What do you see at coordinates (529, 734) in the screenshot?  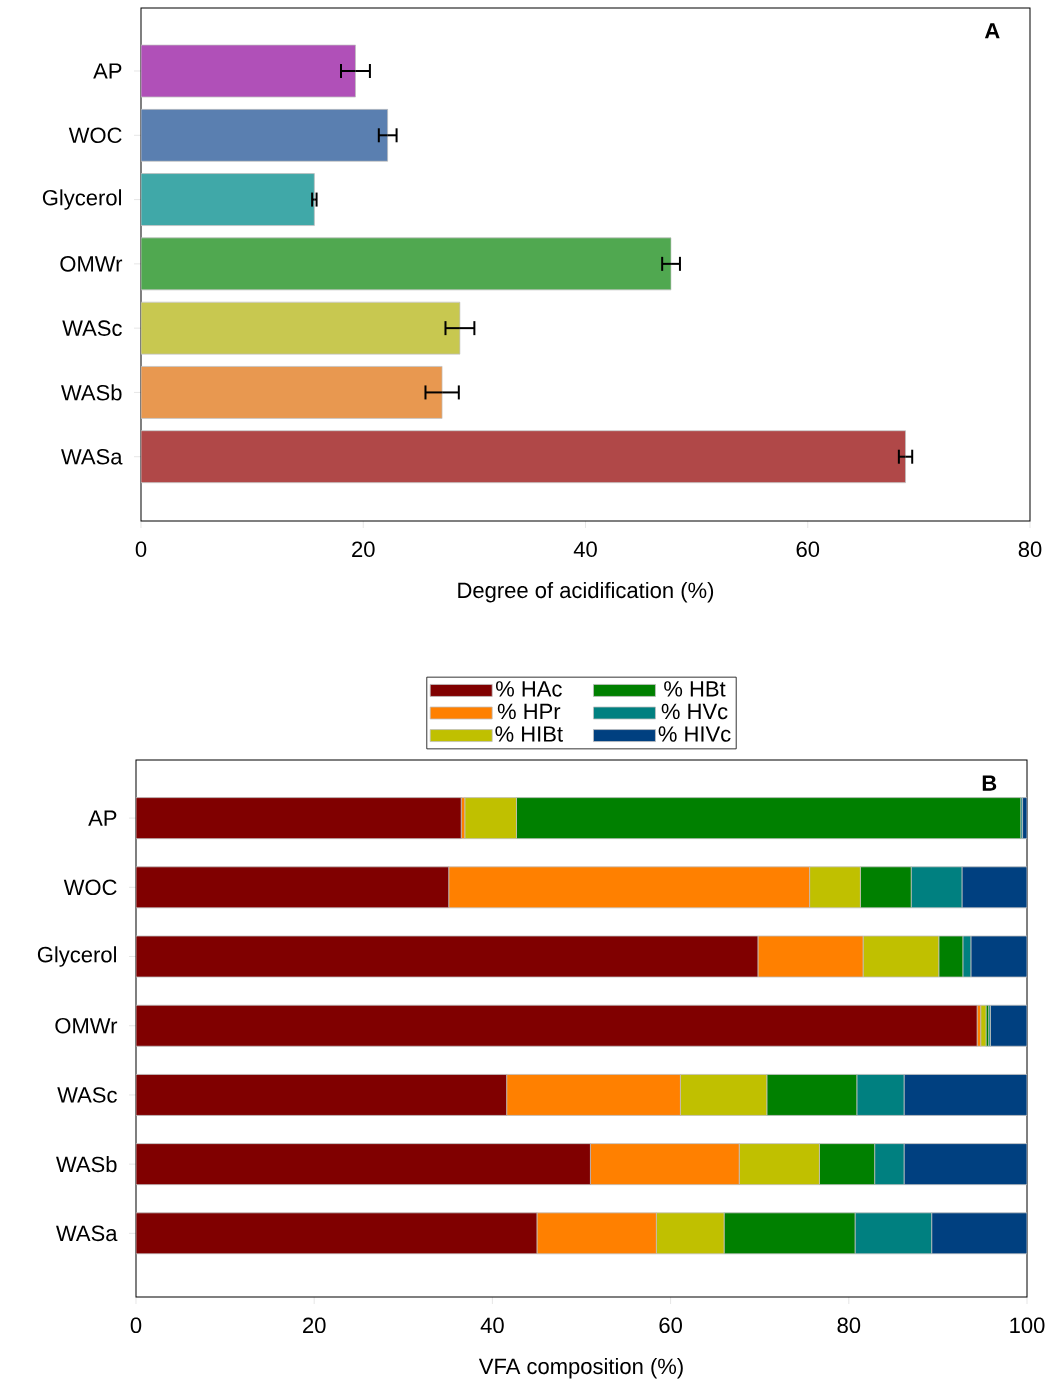 I see `legend-label: % HIBt` at bounding box center [529, 734].